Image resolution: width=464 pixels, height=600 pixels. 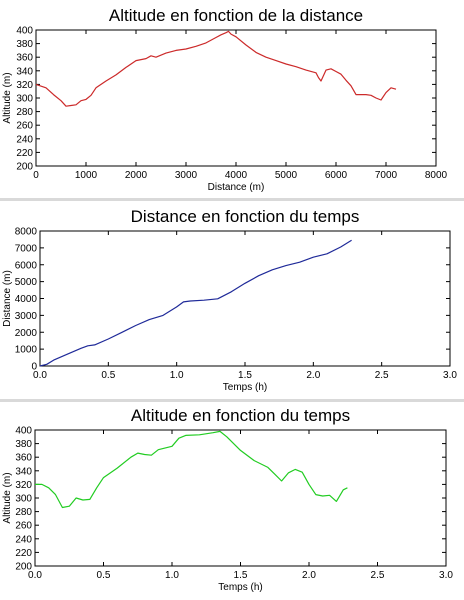 What do you see at coordinates (26, 299) in the screenshot?
I see `y-tick-label: 4000` at bounding box center [26, 299].